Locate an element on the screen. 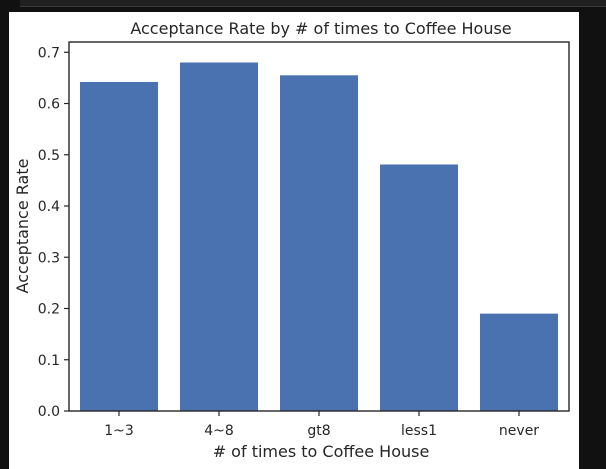 Image resolution: width=606 pixels, height=469 pixels. y-tick-label-0: 0.0 is located at coordinates (49, 412).